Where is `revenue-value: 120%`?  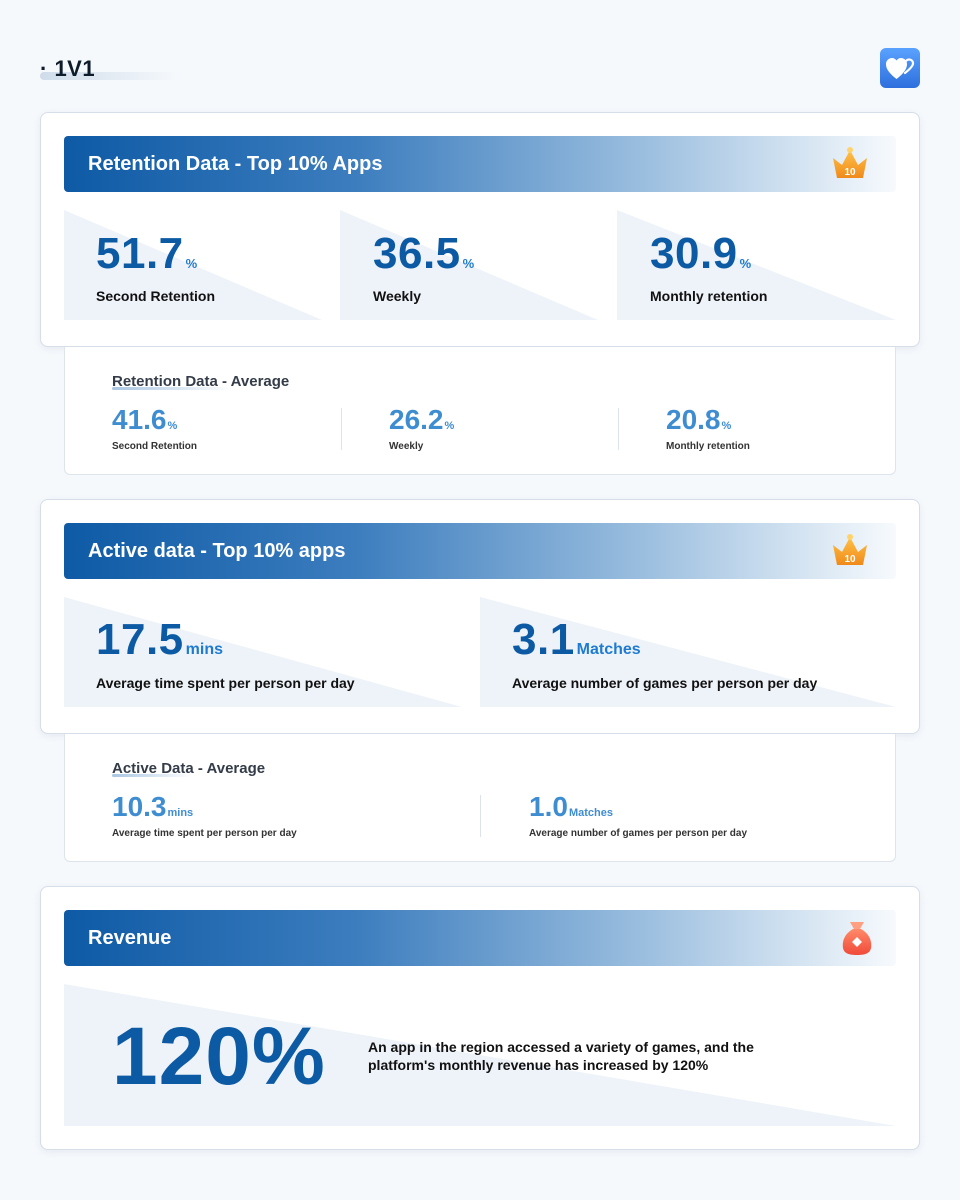
revenue-value: 120% is located at coordinates (219, 1056).